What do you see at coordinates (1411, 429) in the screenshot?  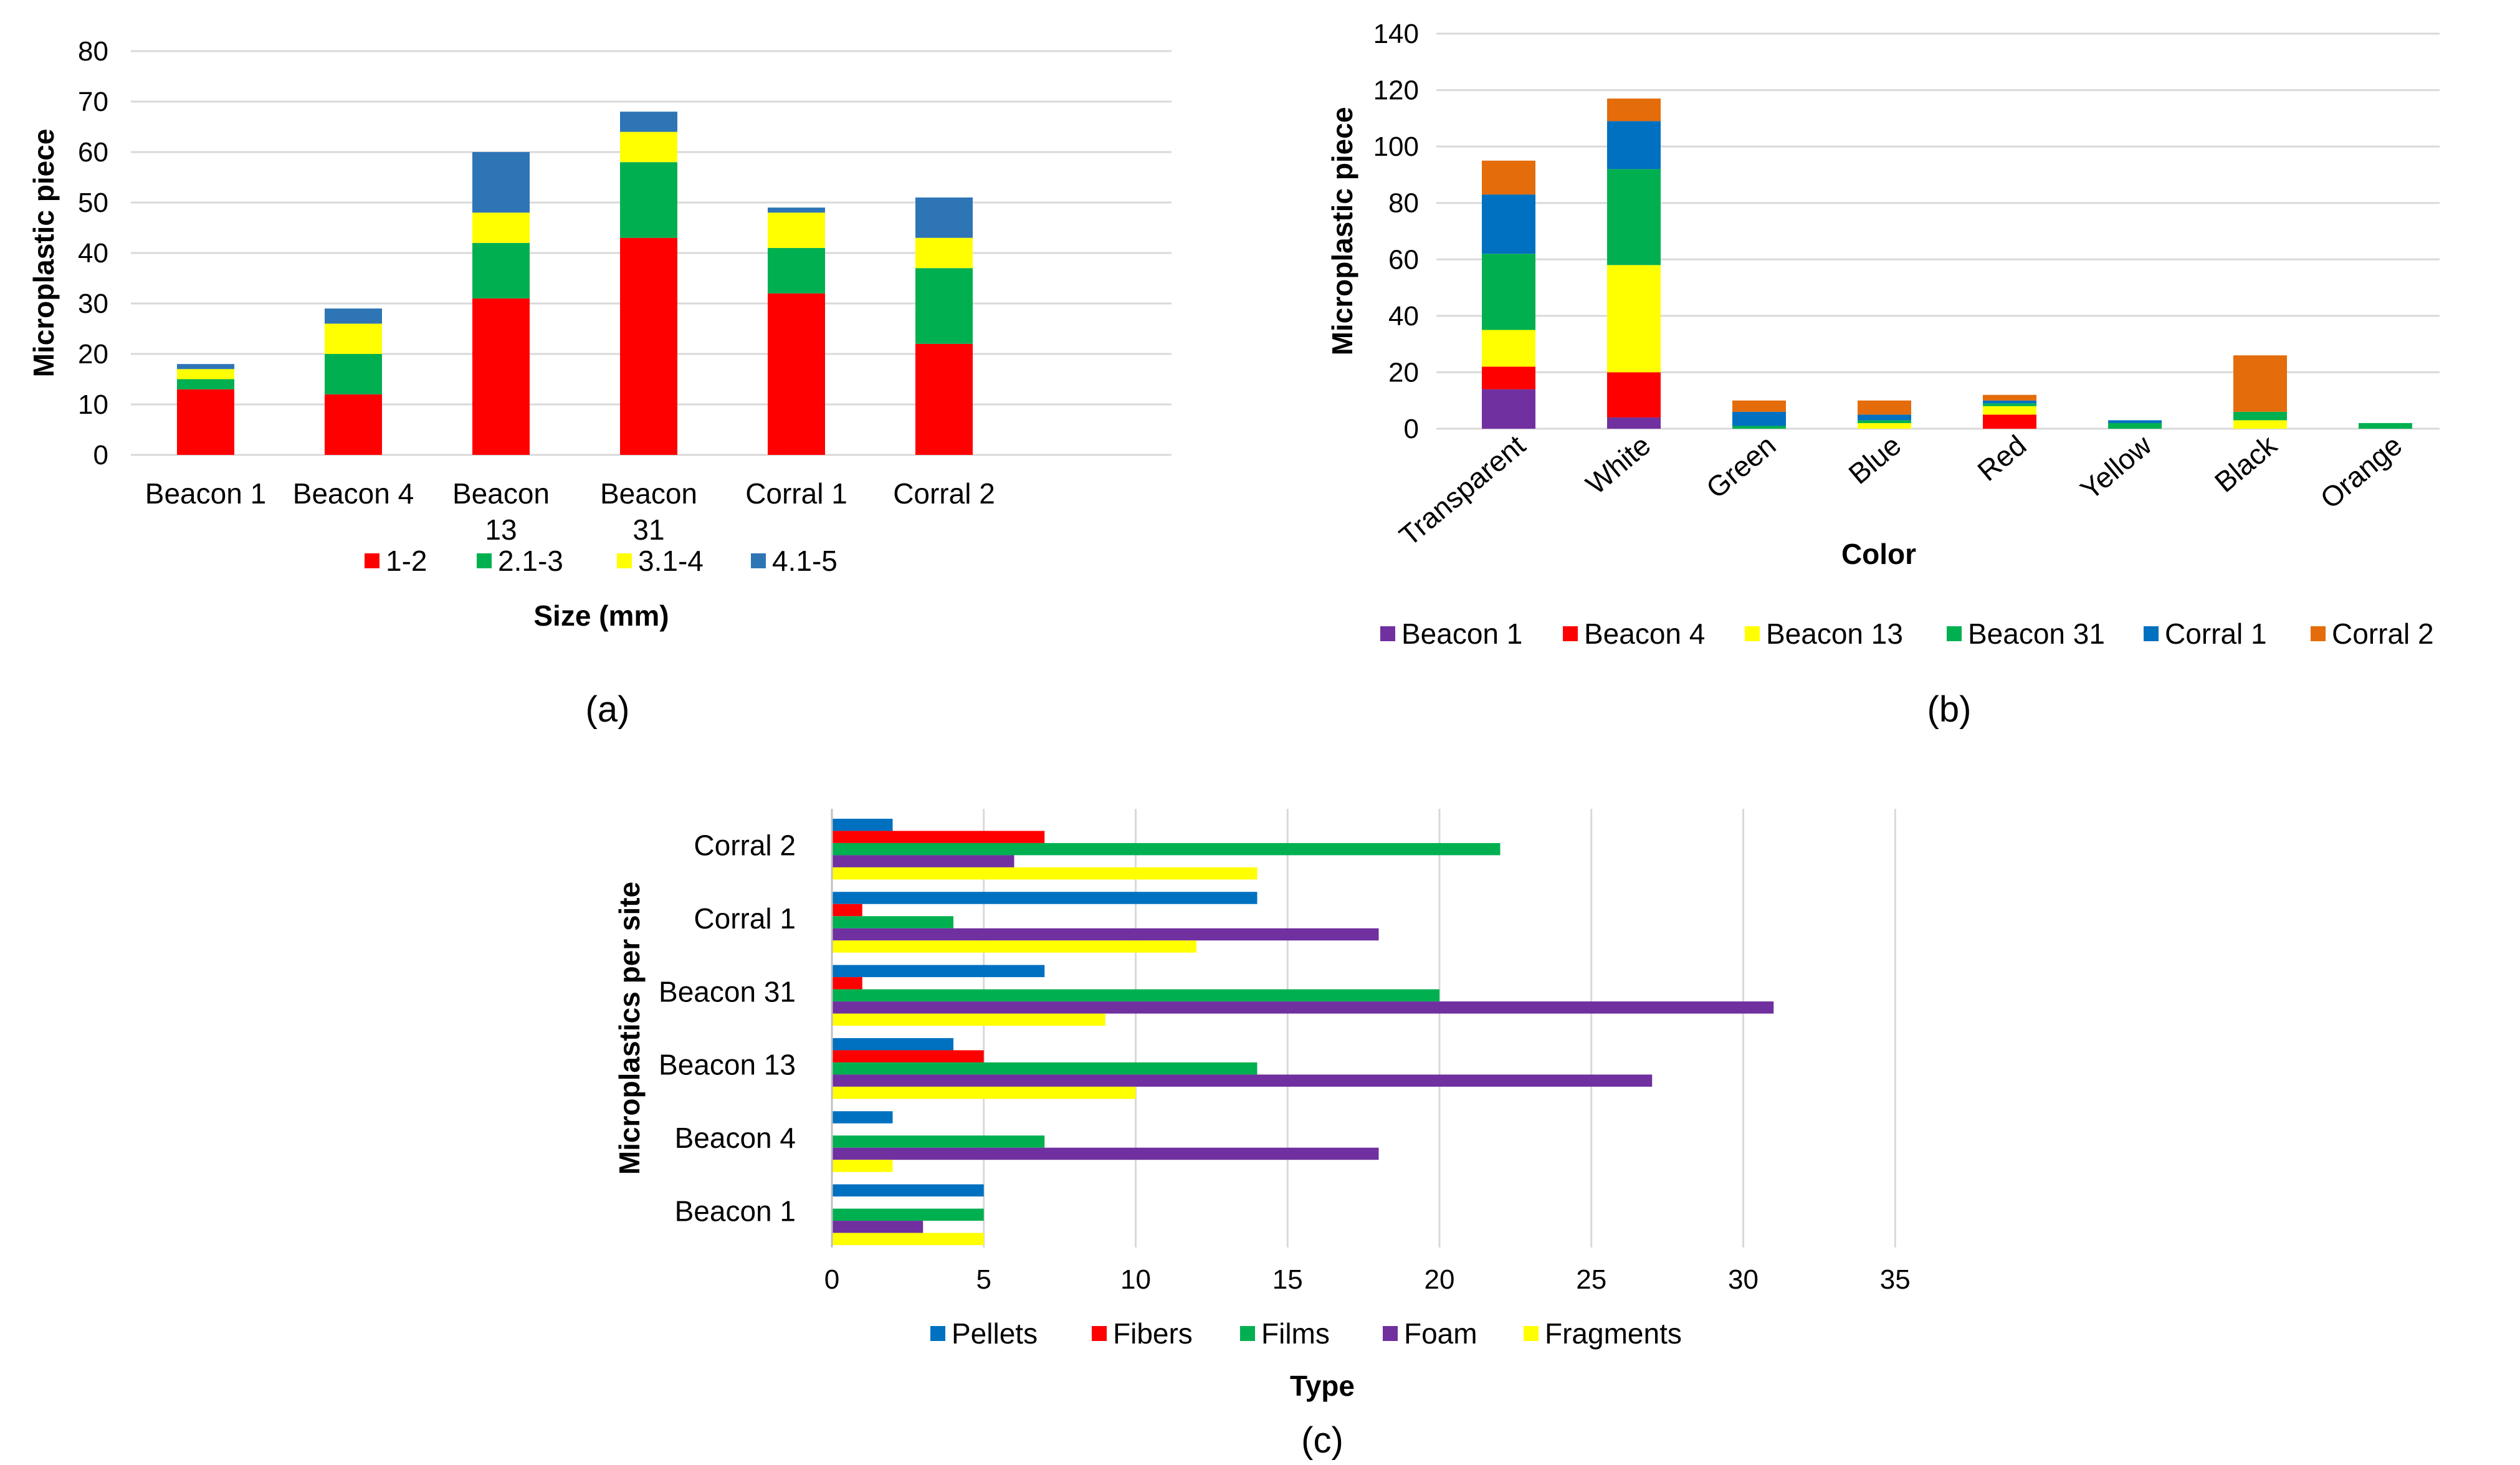 I see `b-y-tick: 0` at bounding box center [1411, 429].